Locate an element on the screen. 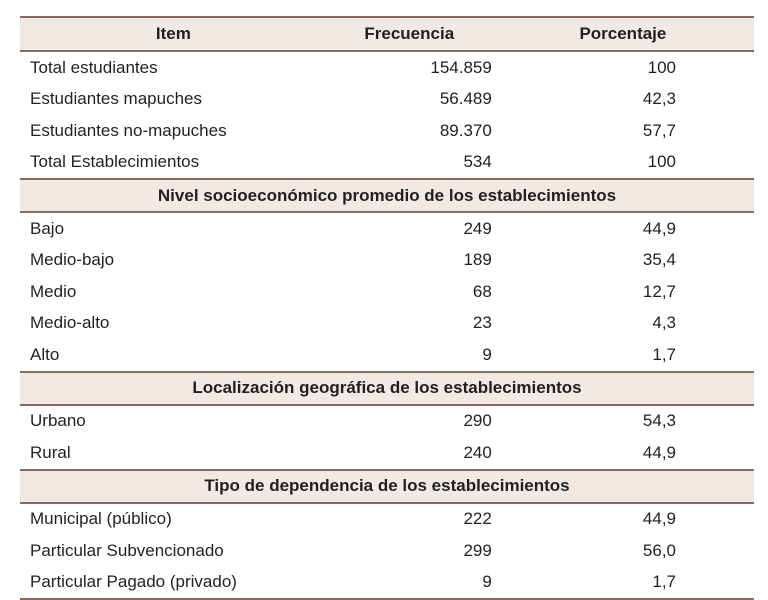  table-row: Estudiantes mapuches 56.489 42,3 is located at coordinates (387, 100).